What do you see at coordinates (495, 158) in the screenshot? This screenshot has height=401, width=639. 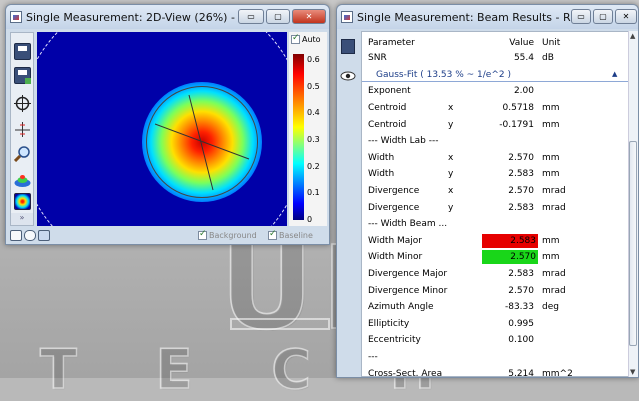 I see `table-row: Width x 2.570 mm` at bounding box center [495, 158].